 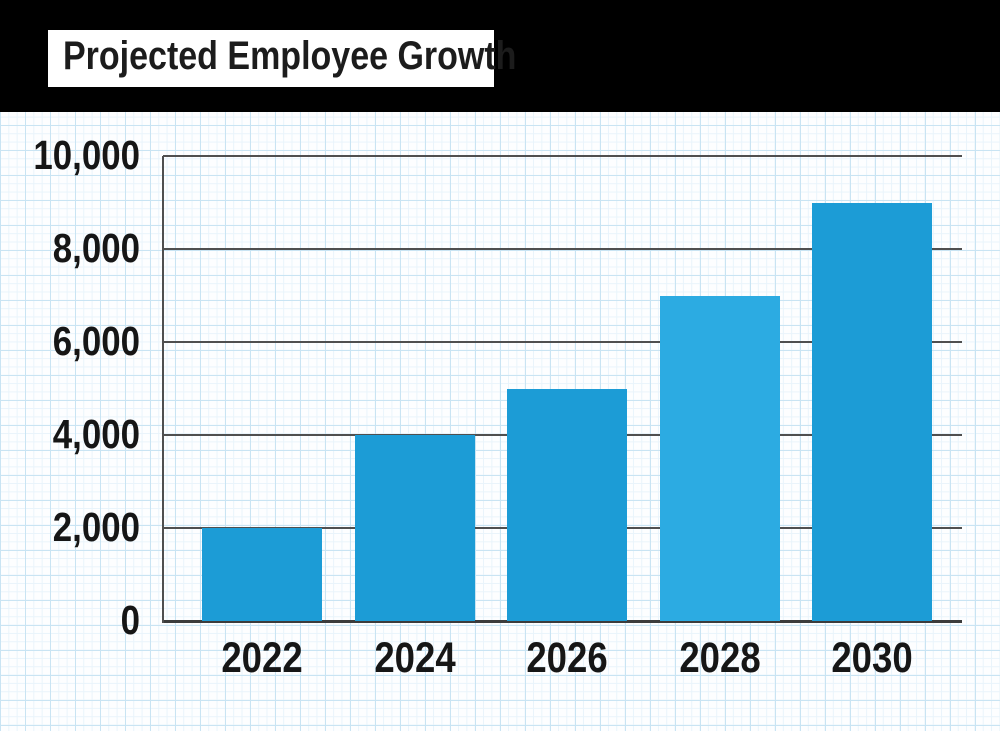 What do you see at coordinates (262, 574) in the screenshot?
I see `bar-2022` at bounding box center [262, 574].